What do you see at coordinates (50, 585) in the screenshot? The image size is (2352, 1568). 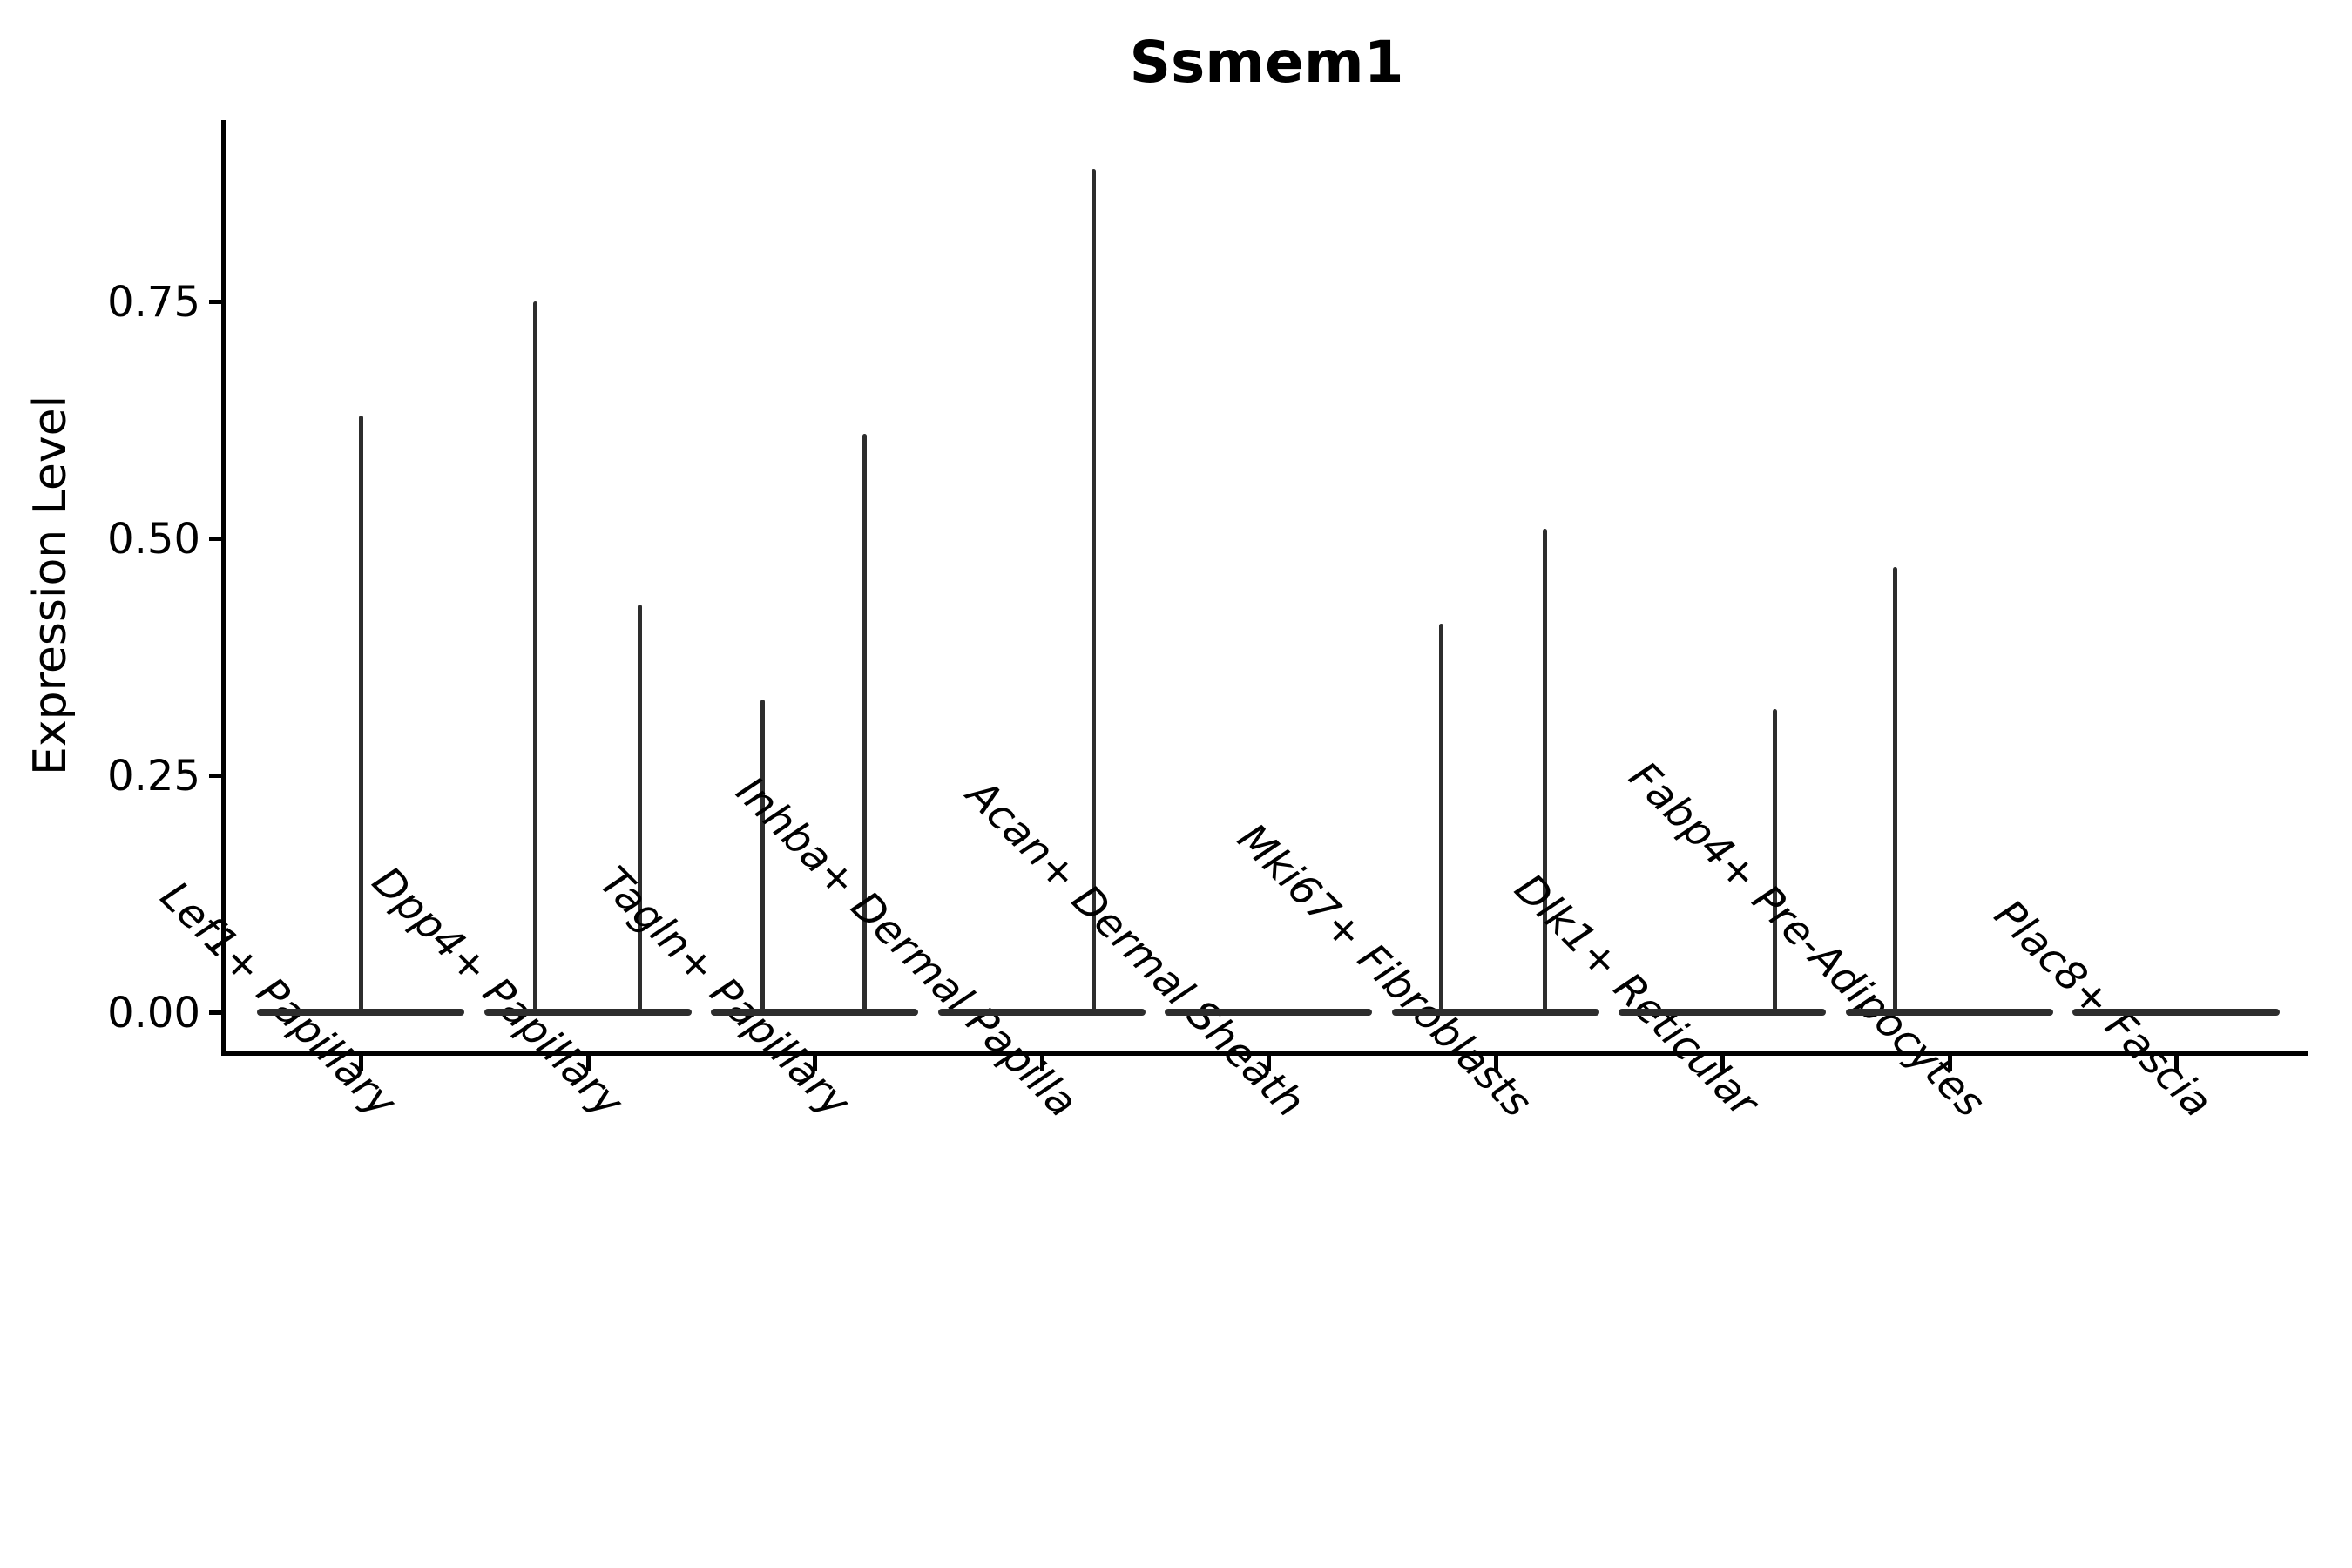 I see `y-axis-label: Expression Level` at bounding box center [50, 585].